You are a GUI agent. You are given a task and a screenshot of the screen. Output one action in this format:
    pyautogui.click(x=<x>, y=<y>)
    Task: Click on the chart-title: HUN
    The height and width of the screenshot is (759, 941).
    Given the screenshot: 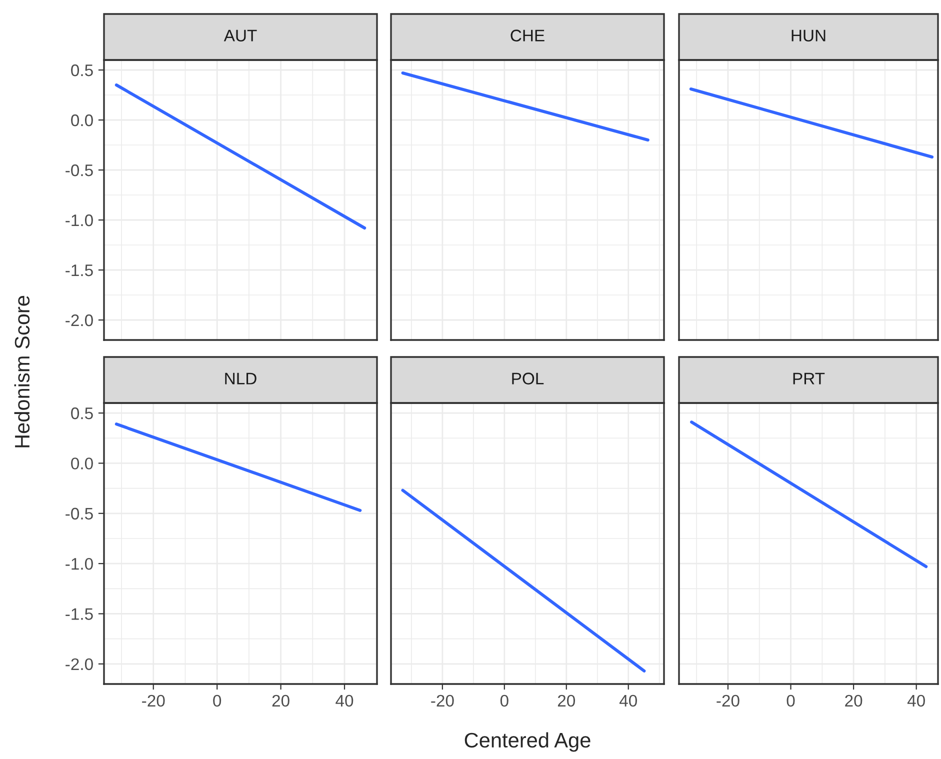 What is the action you would take?
    pyautogui.click(x=809, y=36)
    